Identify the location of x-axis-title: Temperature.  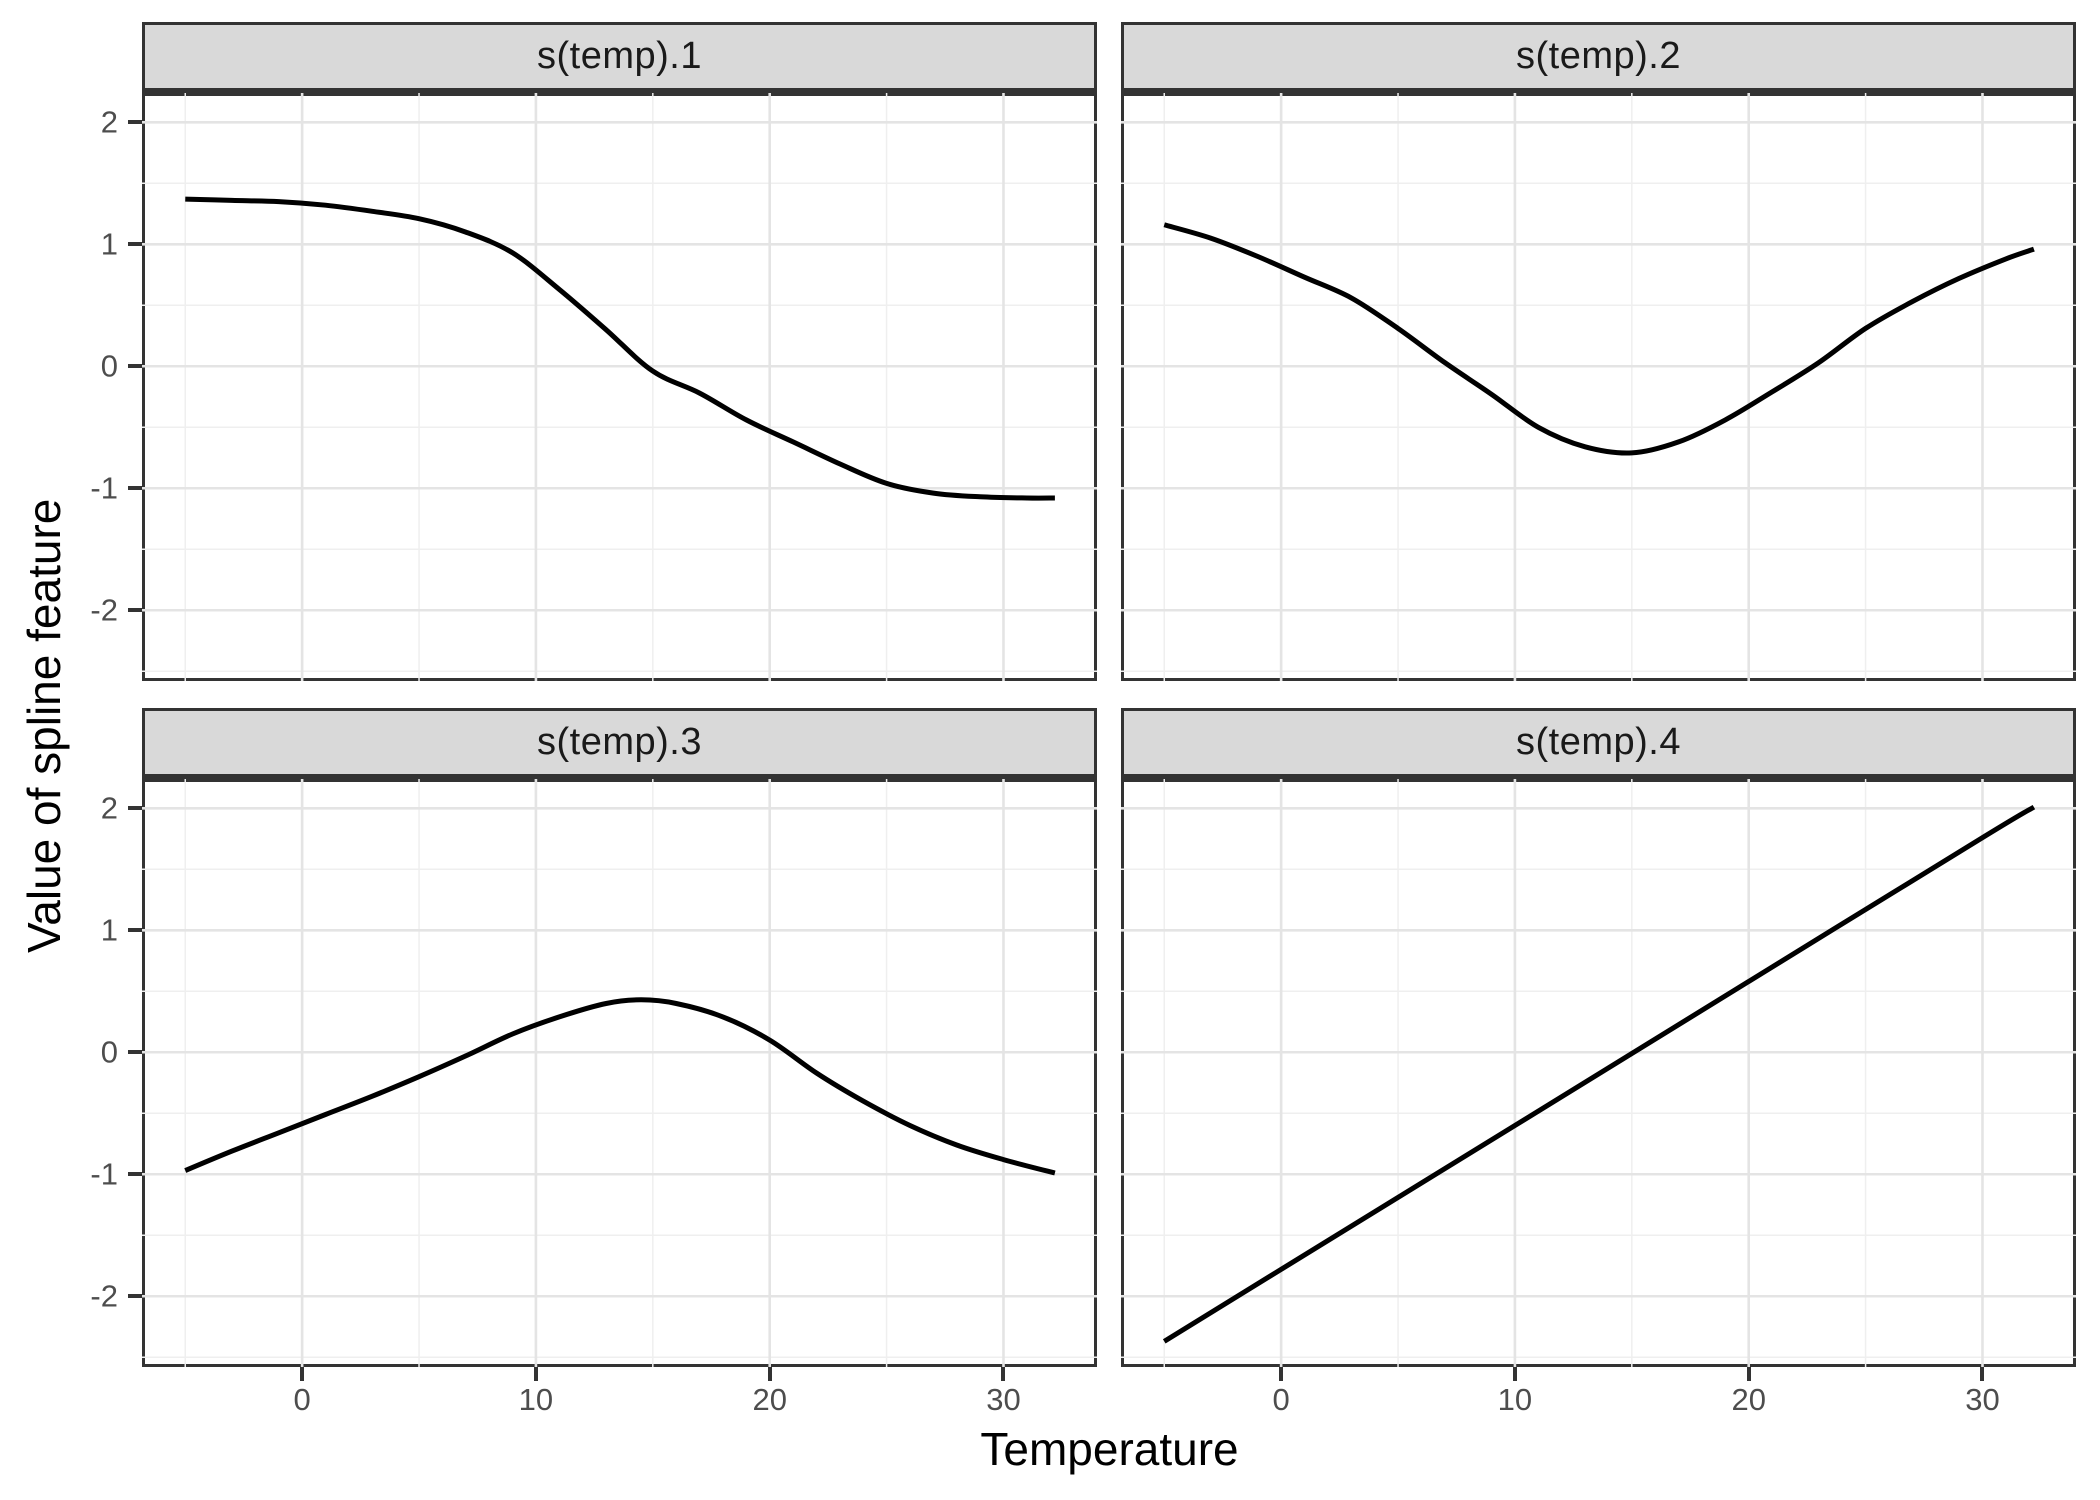
(1109, 1449).